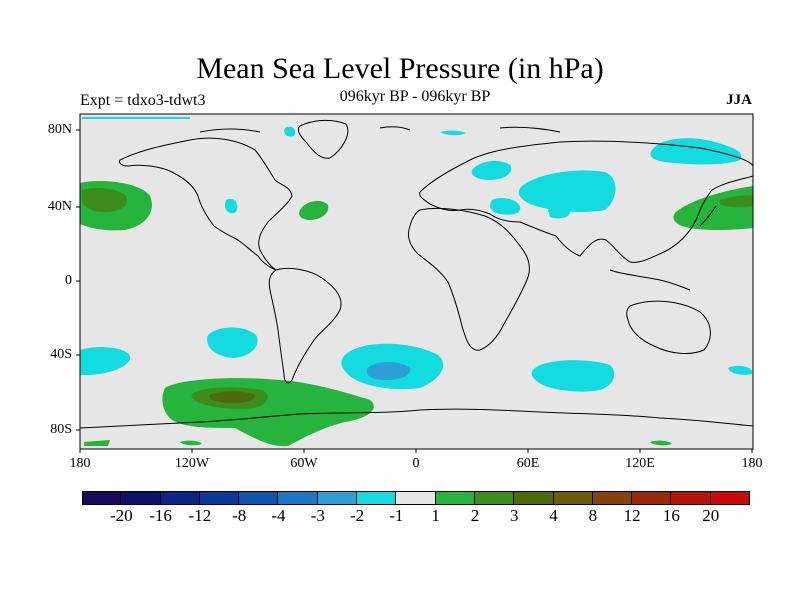 This screenshot has height=600, width=800. Describe the element at coordinates (632, 515) in the screenshot. I see `colorbar-label: 12` at that location.